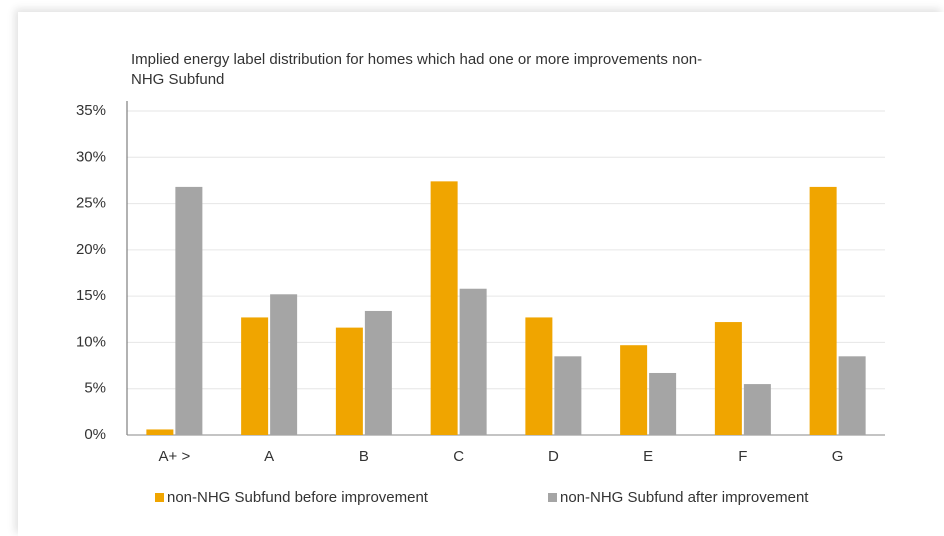  Describe the element at coordinates (91, 341) in the screenshot. I see `y-tick-label: 10%` at that location.